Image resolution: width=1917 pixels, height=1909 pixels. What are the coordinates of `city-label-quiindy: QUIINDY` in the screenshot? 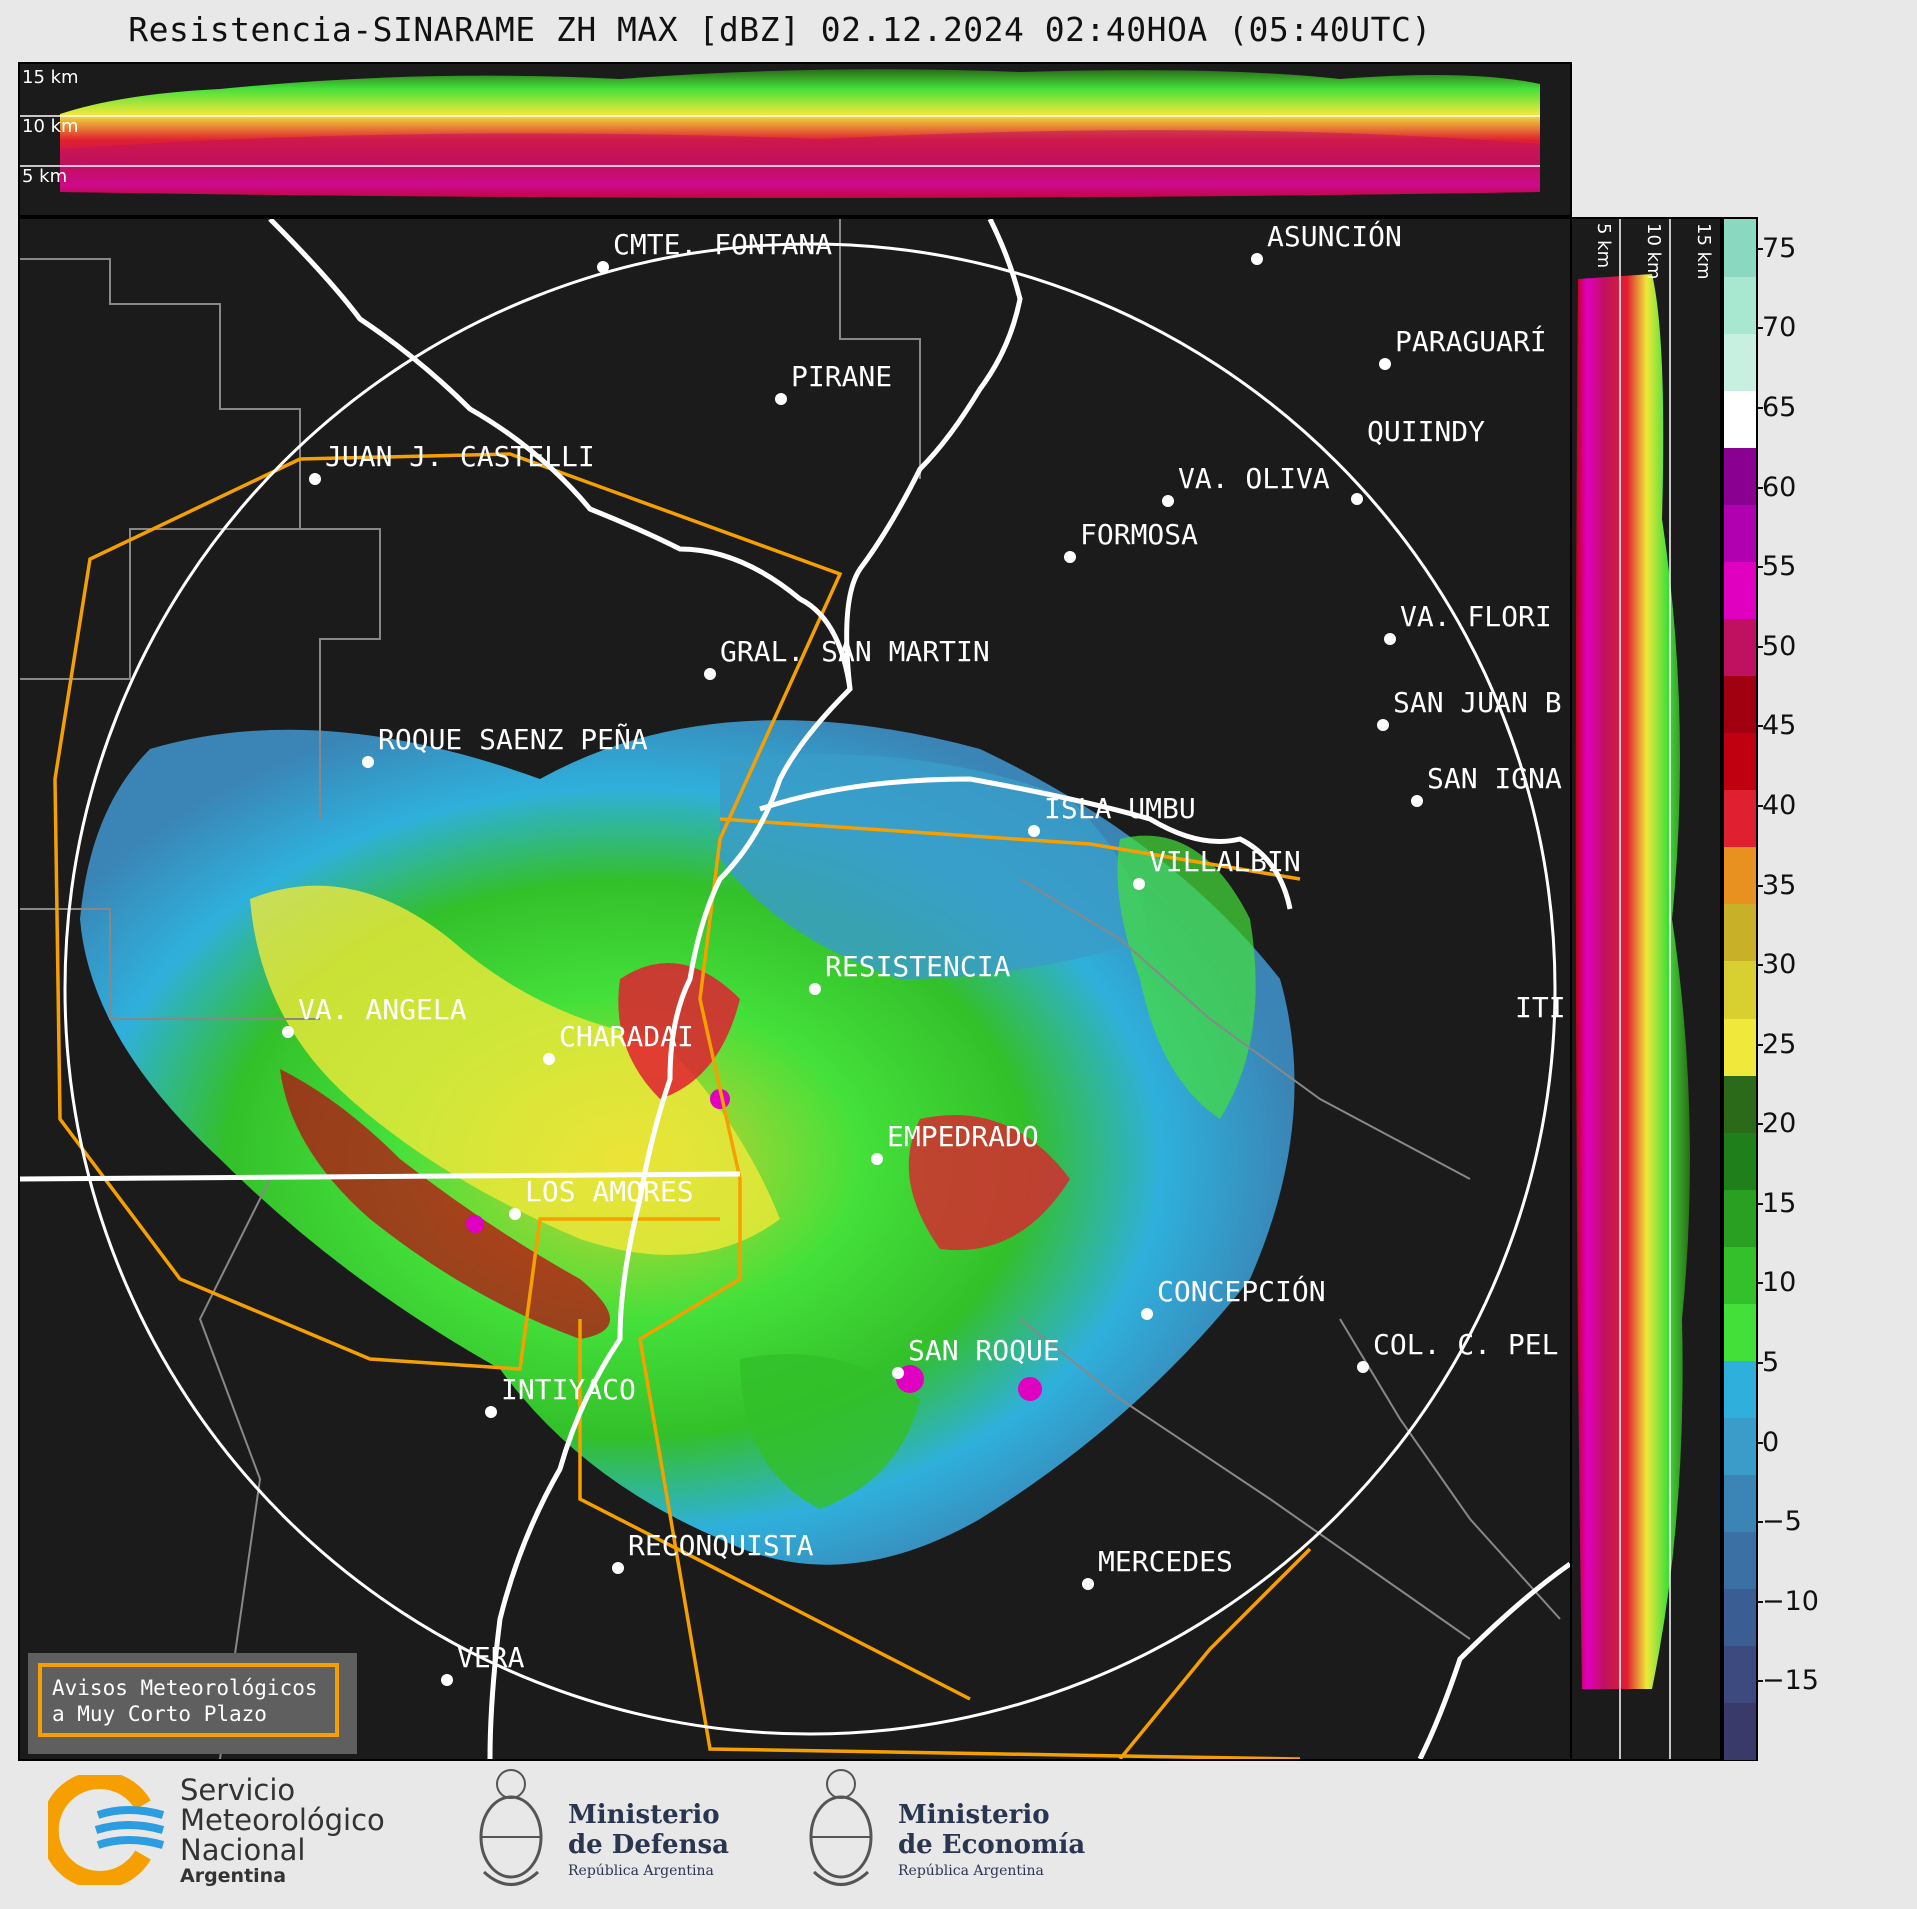 It's located at (1426, 431).